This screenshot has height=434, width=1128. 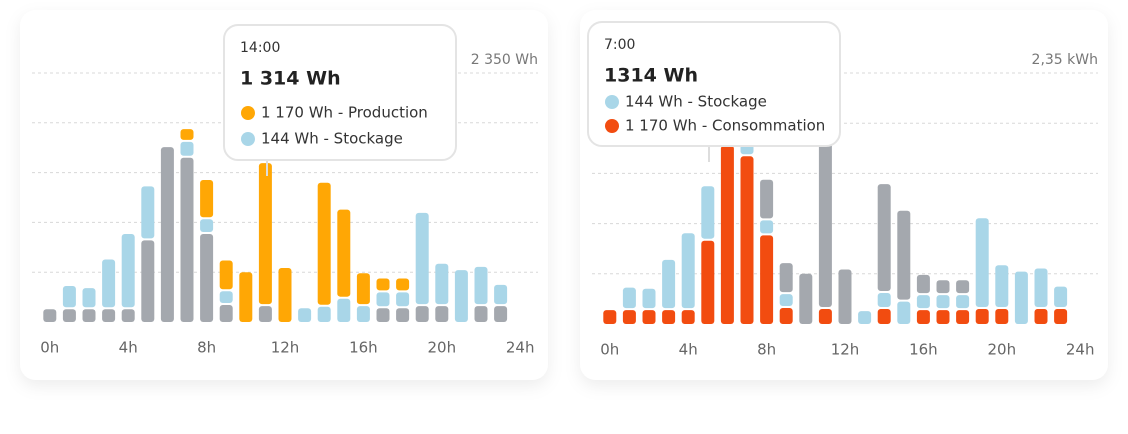 What do you see at coordinates (619, 45) in the screenshot?
I see `tooltip-title: 7:00` at bounding box center [619, 45].